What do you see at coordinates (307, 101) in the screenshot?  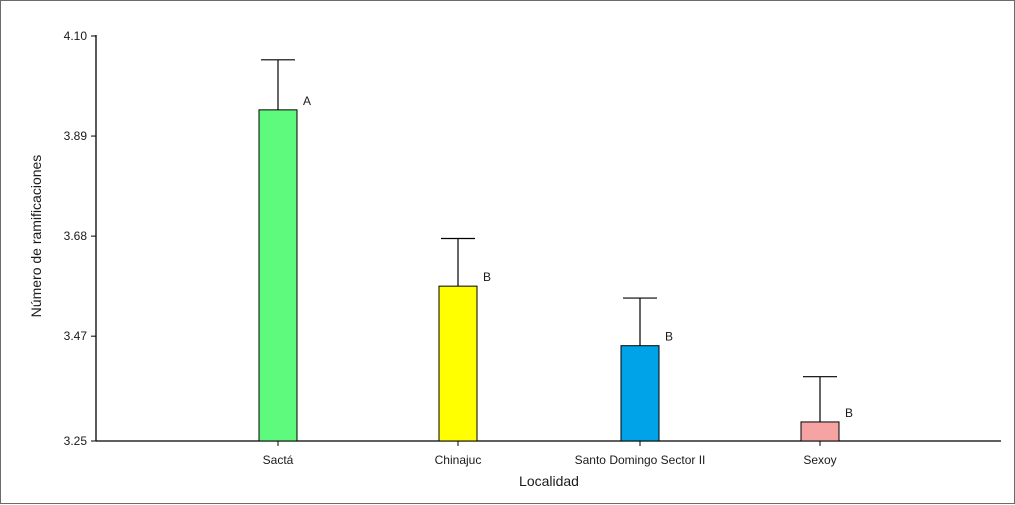 I see `group-letter-label: A` at bounding box center [307, 101].